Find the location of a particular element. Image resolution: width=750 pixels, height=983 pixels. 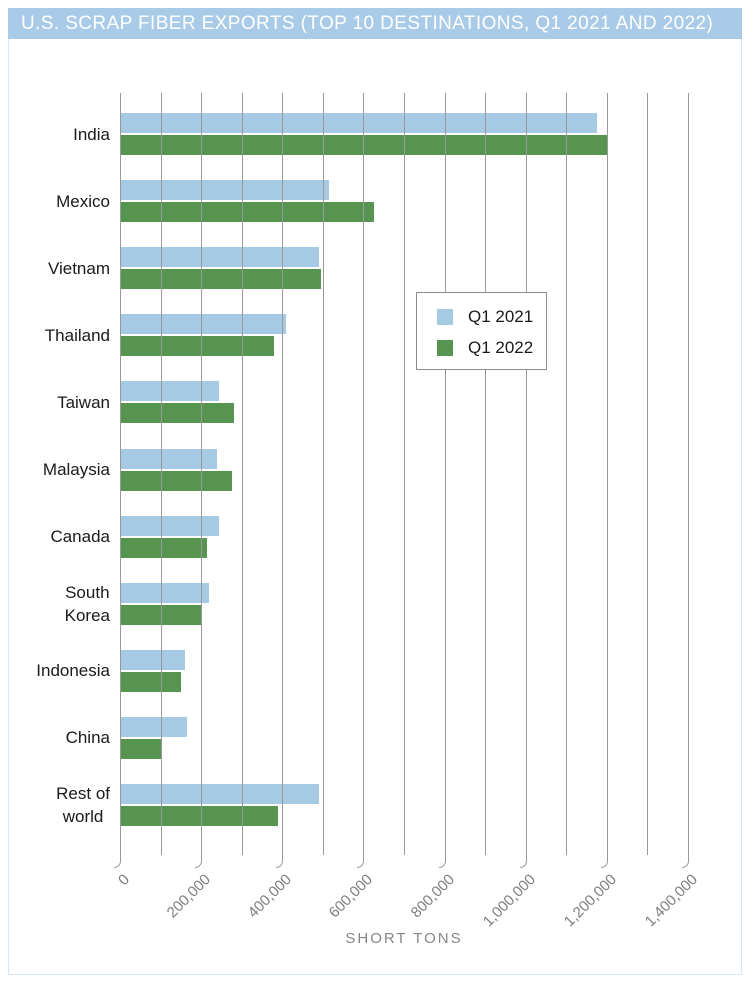

legend: Q1 2021 Q1 2022 is located at coordinates (481, 331).